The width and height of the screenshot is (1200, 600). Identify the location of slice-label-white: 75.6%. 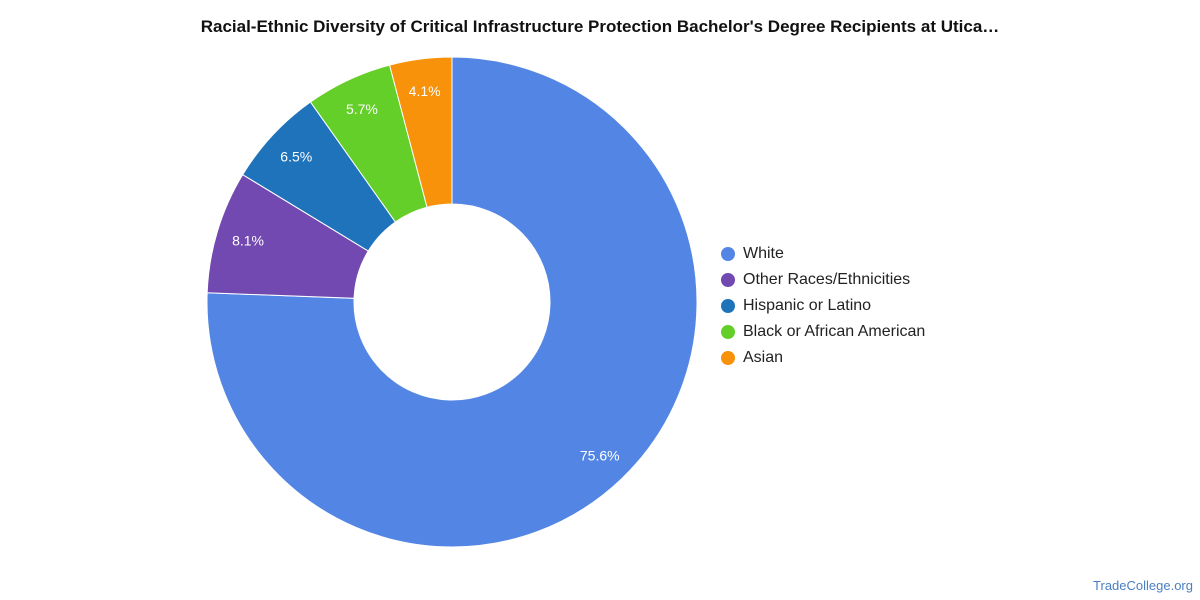
(600, 455).